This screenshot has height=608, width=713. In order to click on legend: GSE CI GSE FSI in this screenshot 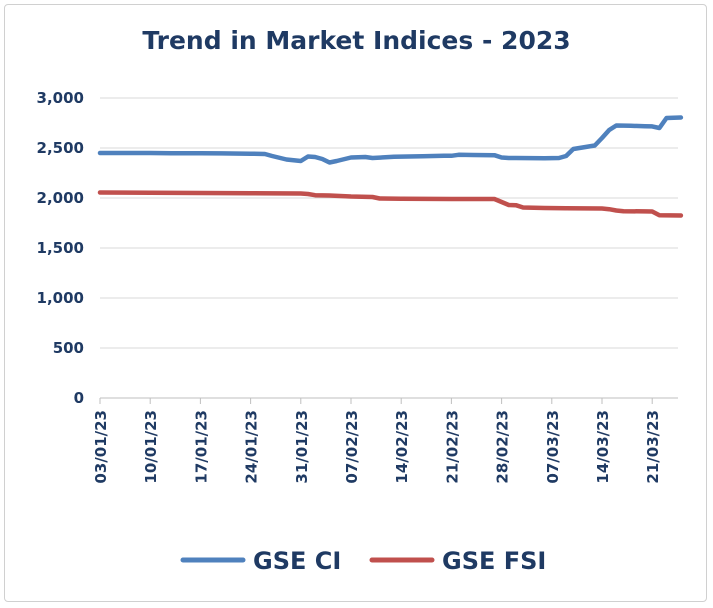, I will do `click(363, 561)`.